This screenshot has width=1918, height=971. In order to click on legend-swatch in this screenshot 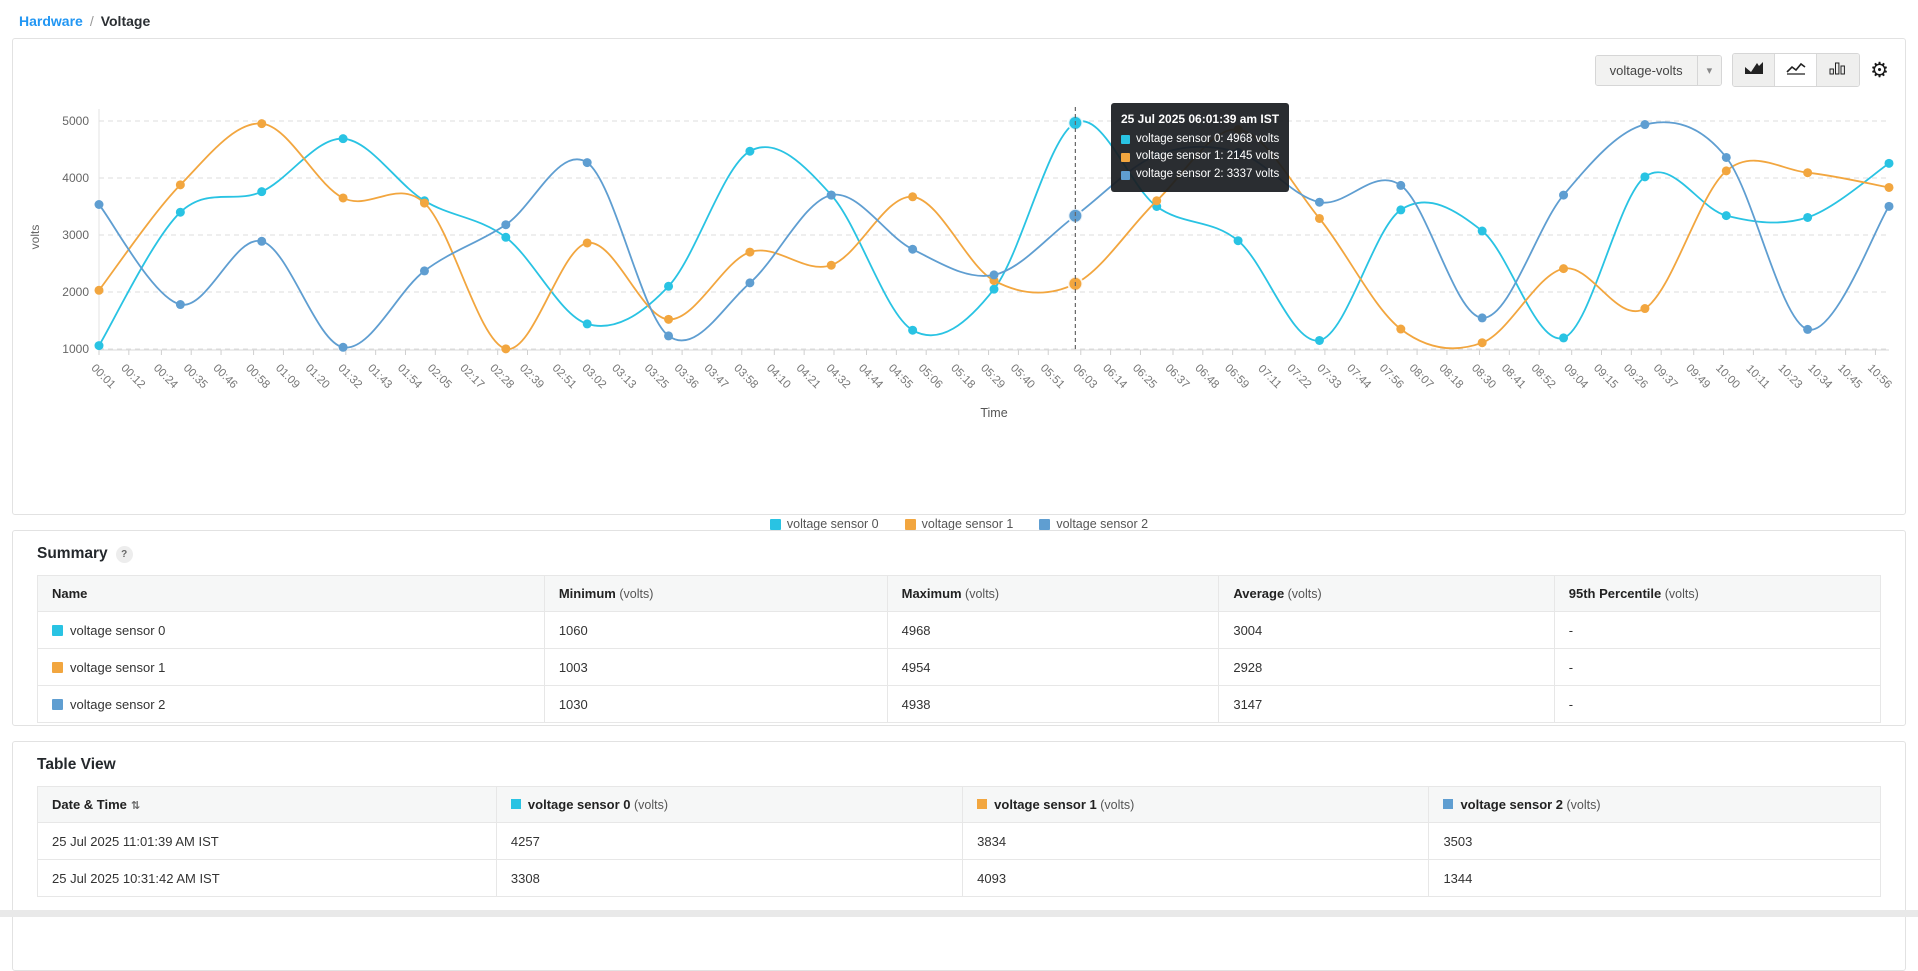, I will do `click(775, 524)`.